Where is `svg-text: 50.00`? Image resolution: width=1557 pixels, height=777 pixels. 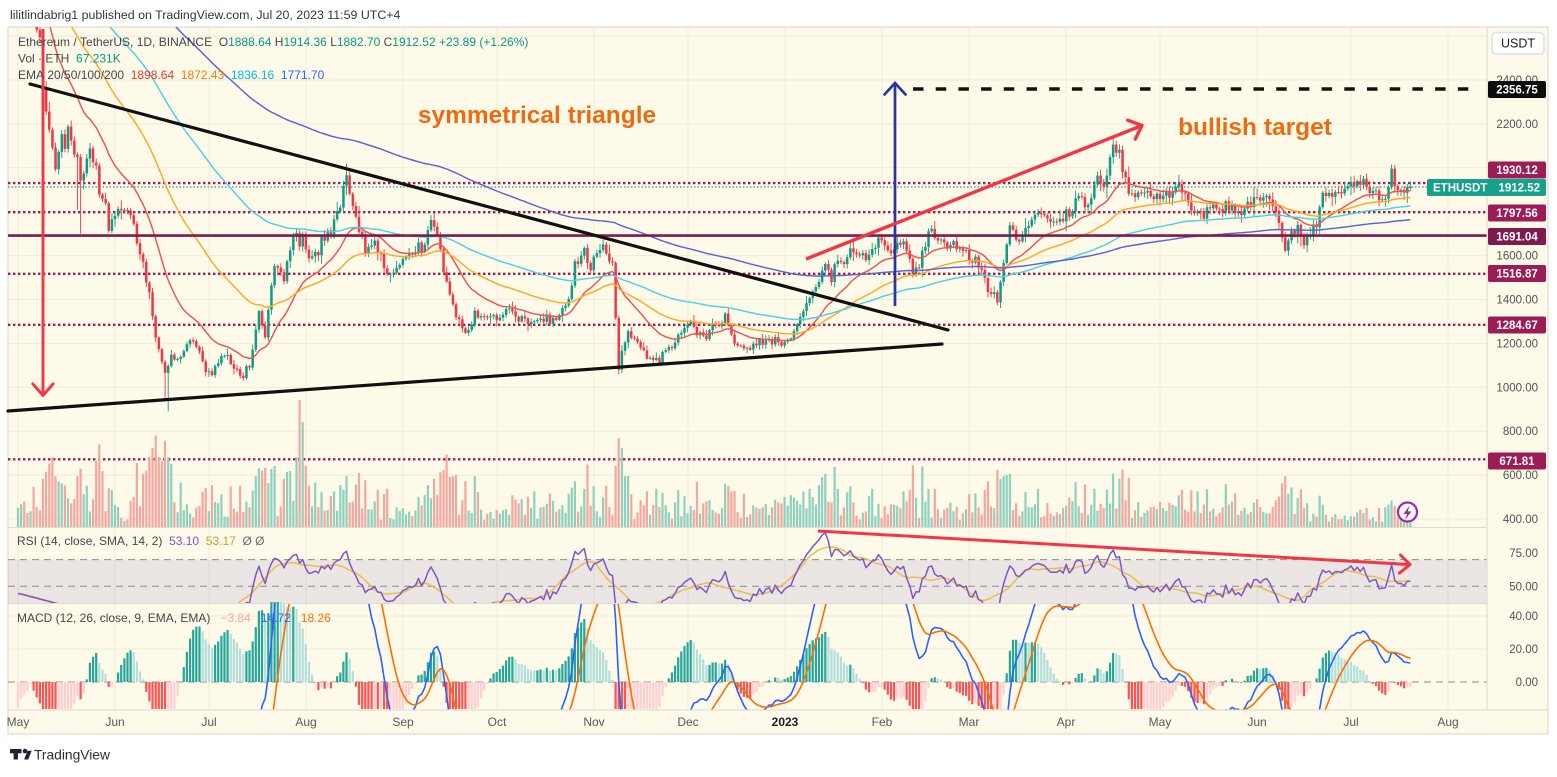 svg-text: 50.00 is located at coordinates (1523, 587).